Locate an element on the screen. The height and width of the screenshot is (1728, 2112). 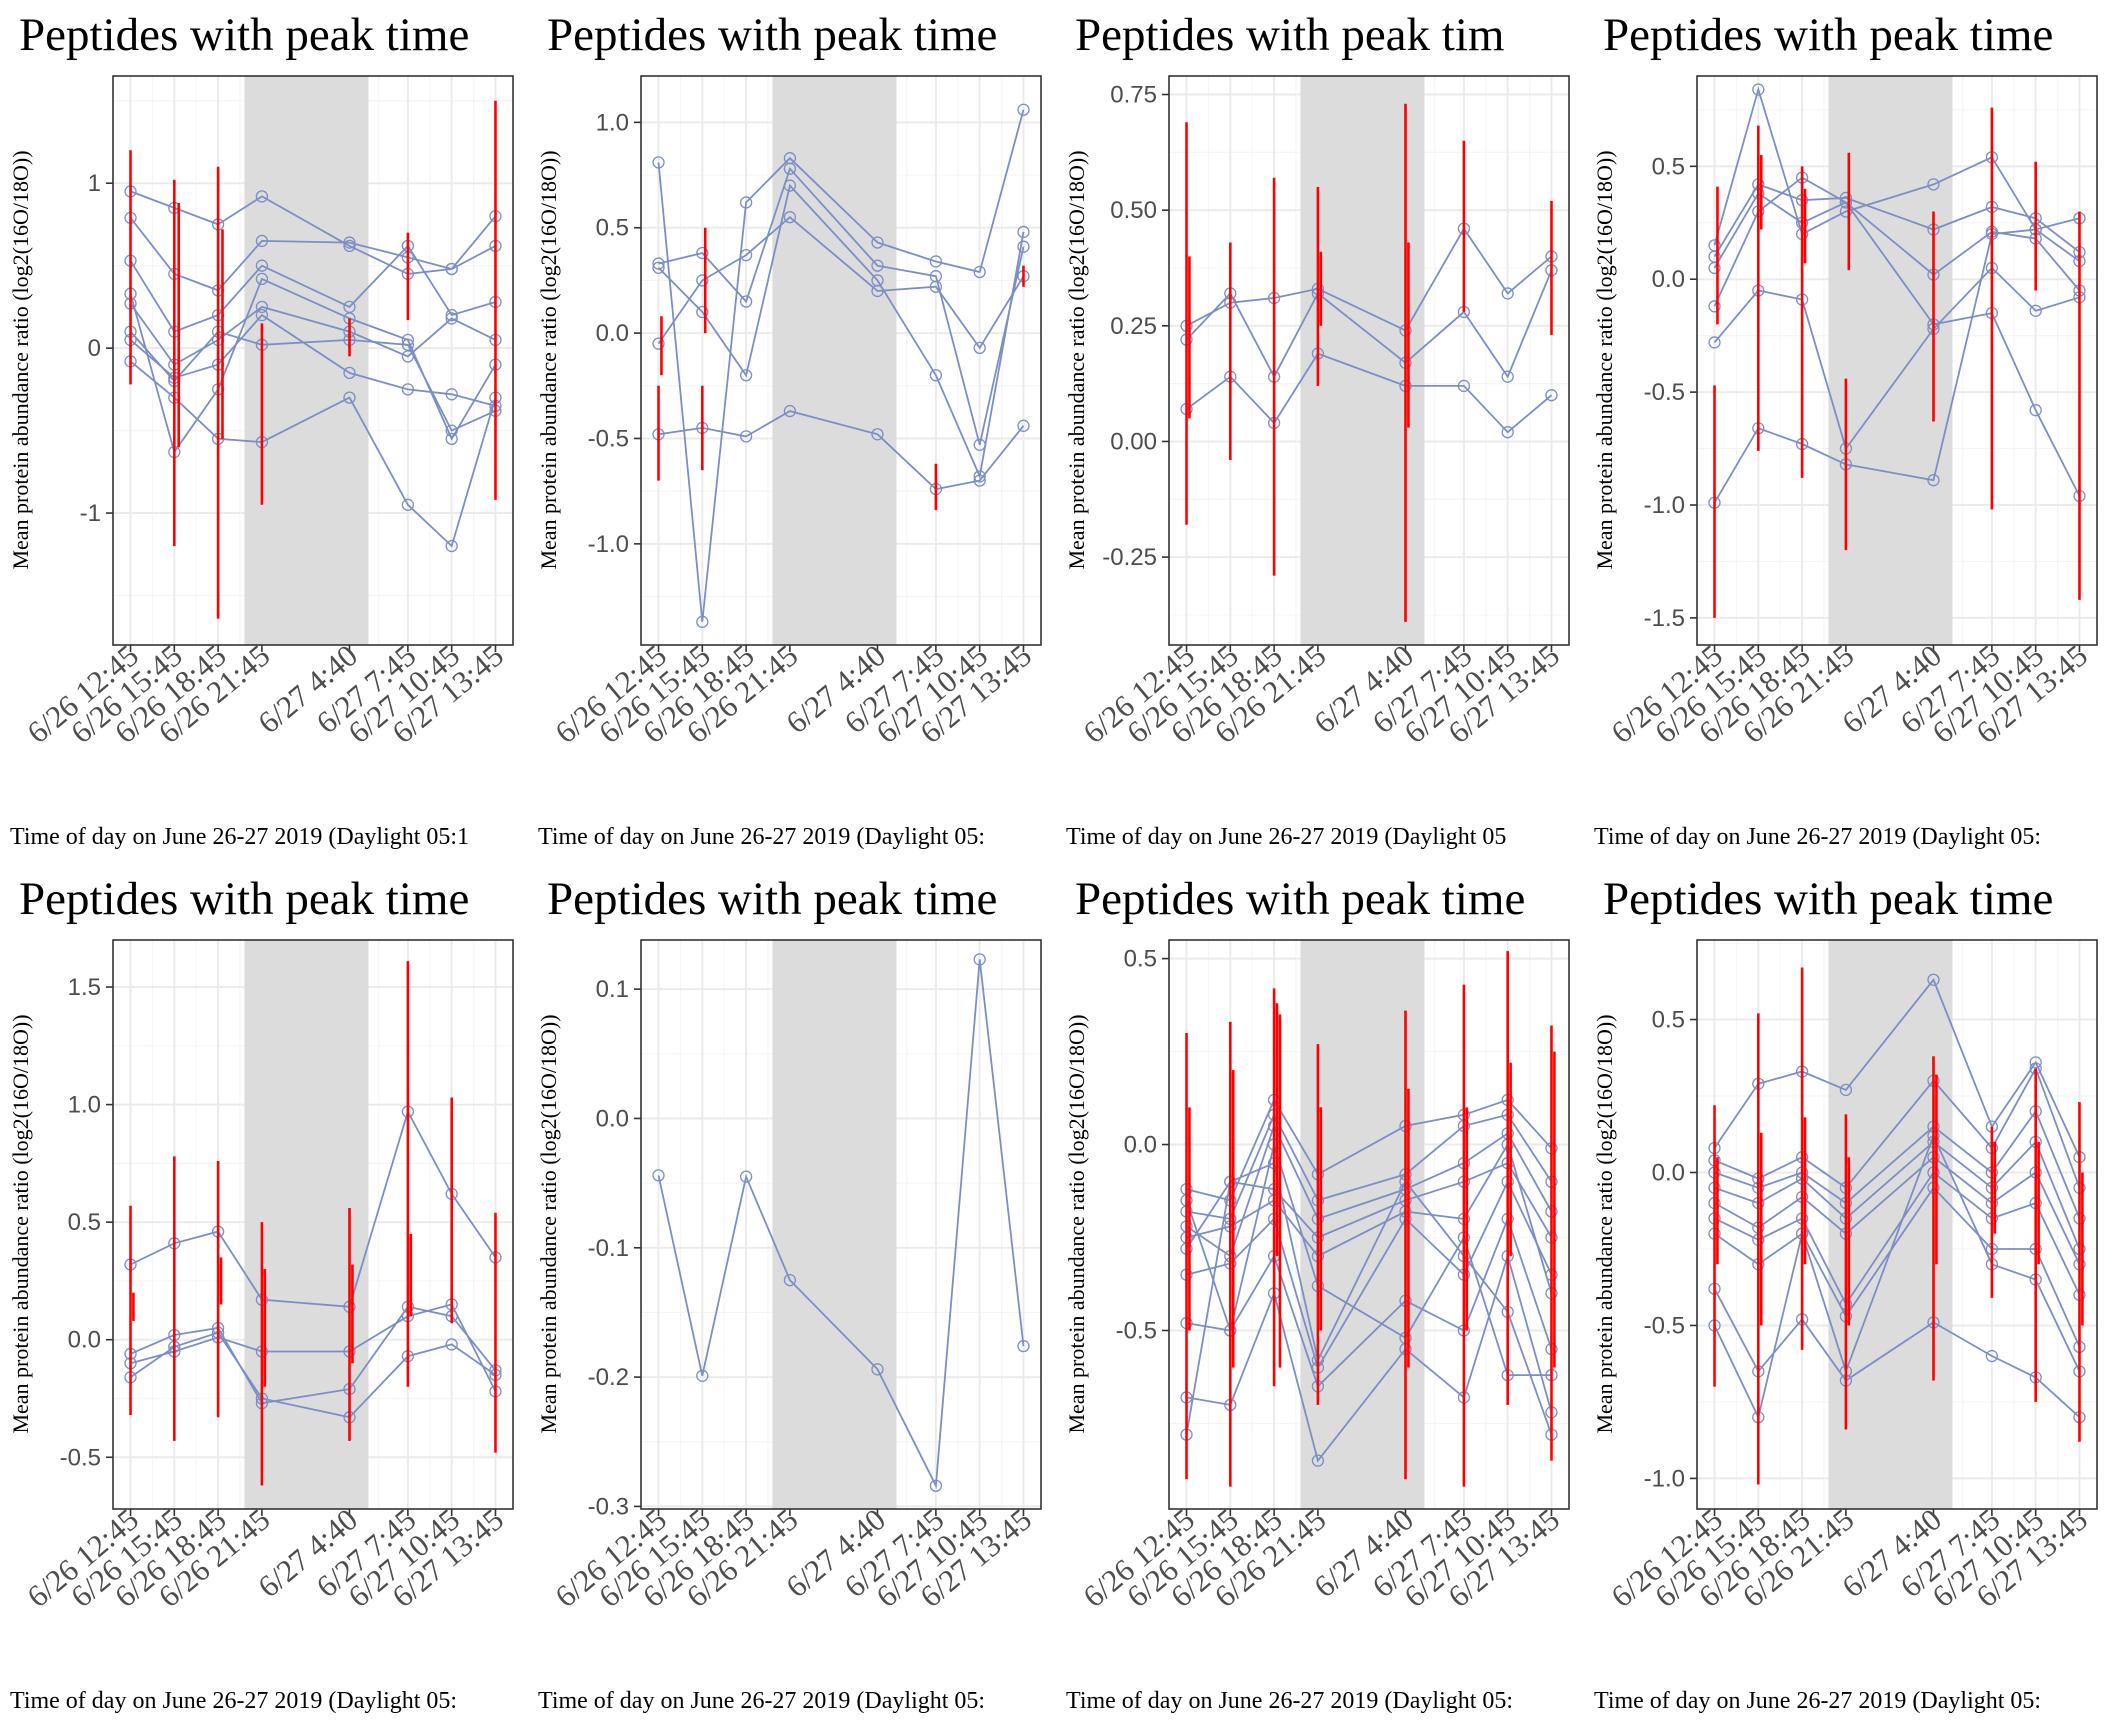
chart-title: Peptides with peak tim is located at coordinates (1289, 35).